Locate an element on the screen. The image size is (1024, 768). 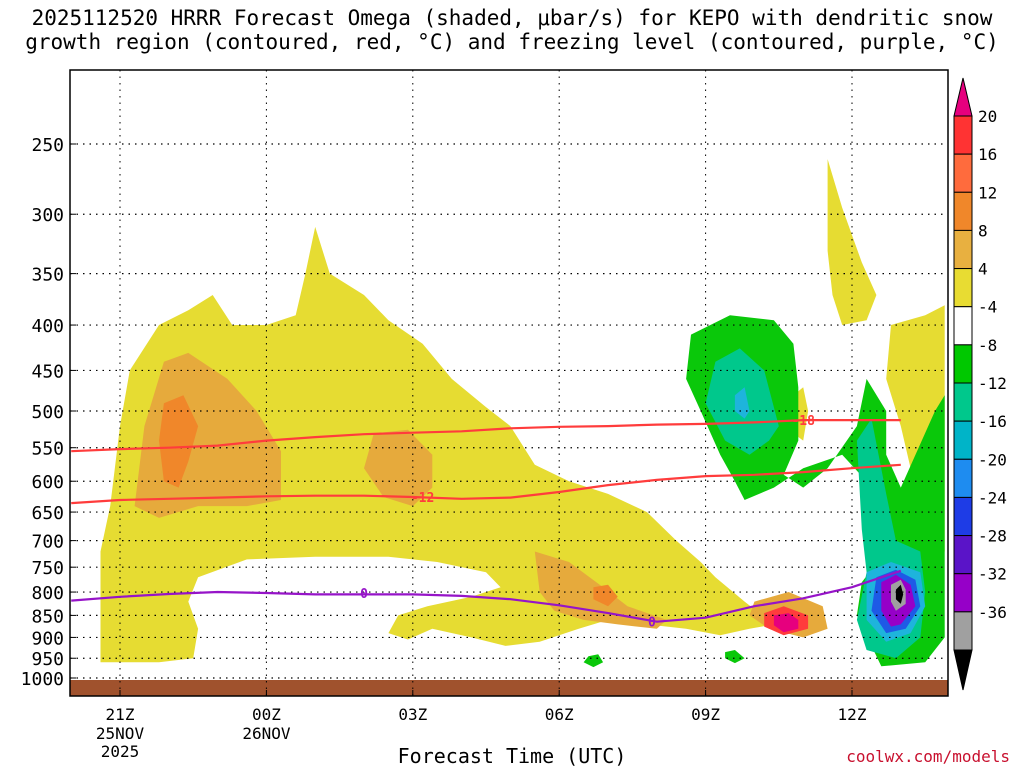
colorbar-label-6: -8 is located at coordinates (987, 345).